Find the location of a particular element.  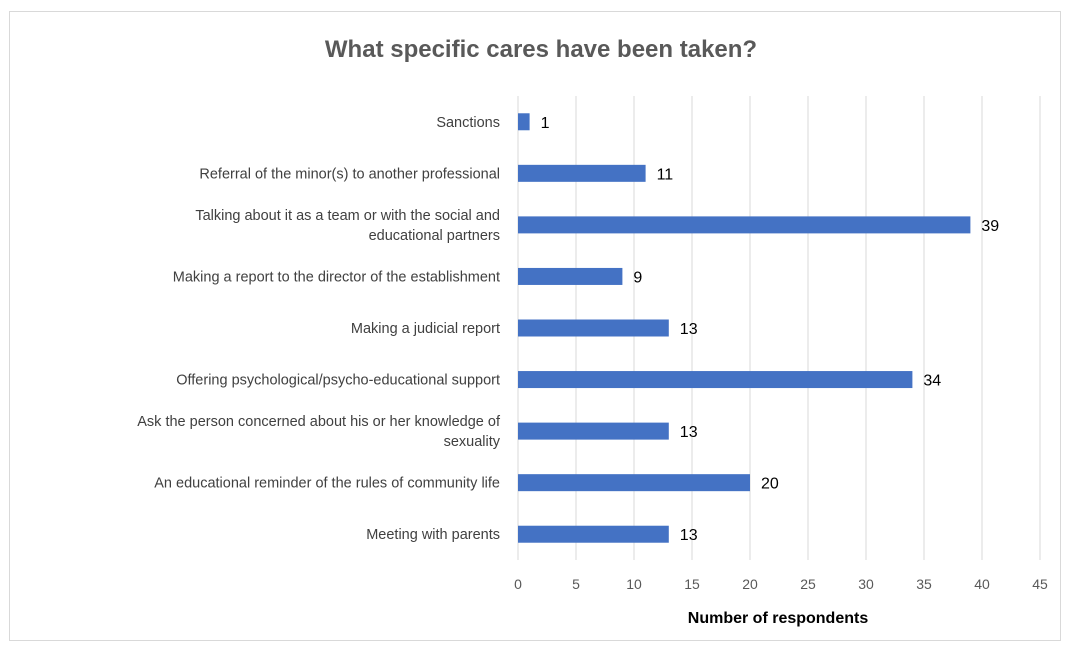

data-label: 39 is located at coordinates (990, 226).